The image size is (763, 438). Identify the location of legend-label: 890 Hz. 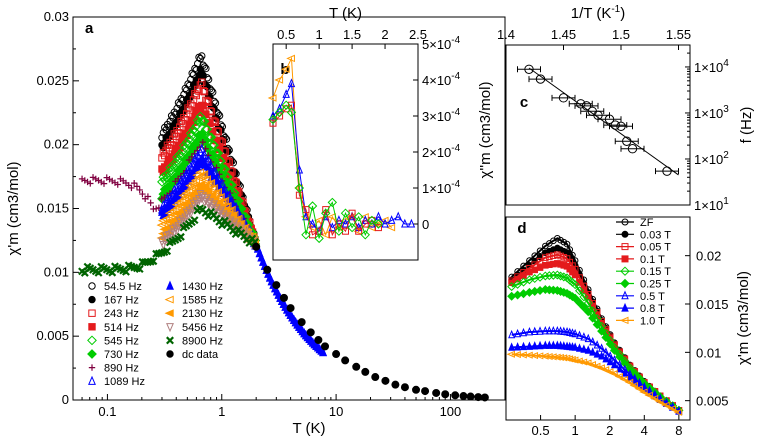
(121, 369).